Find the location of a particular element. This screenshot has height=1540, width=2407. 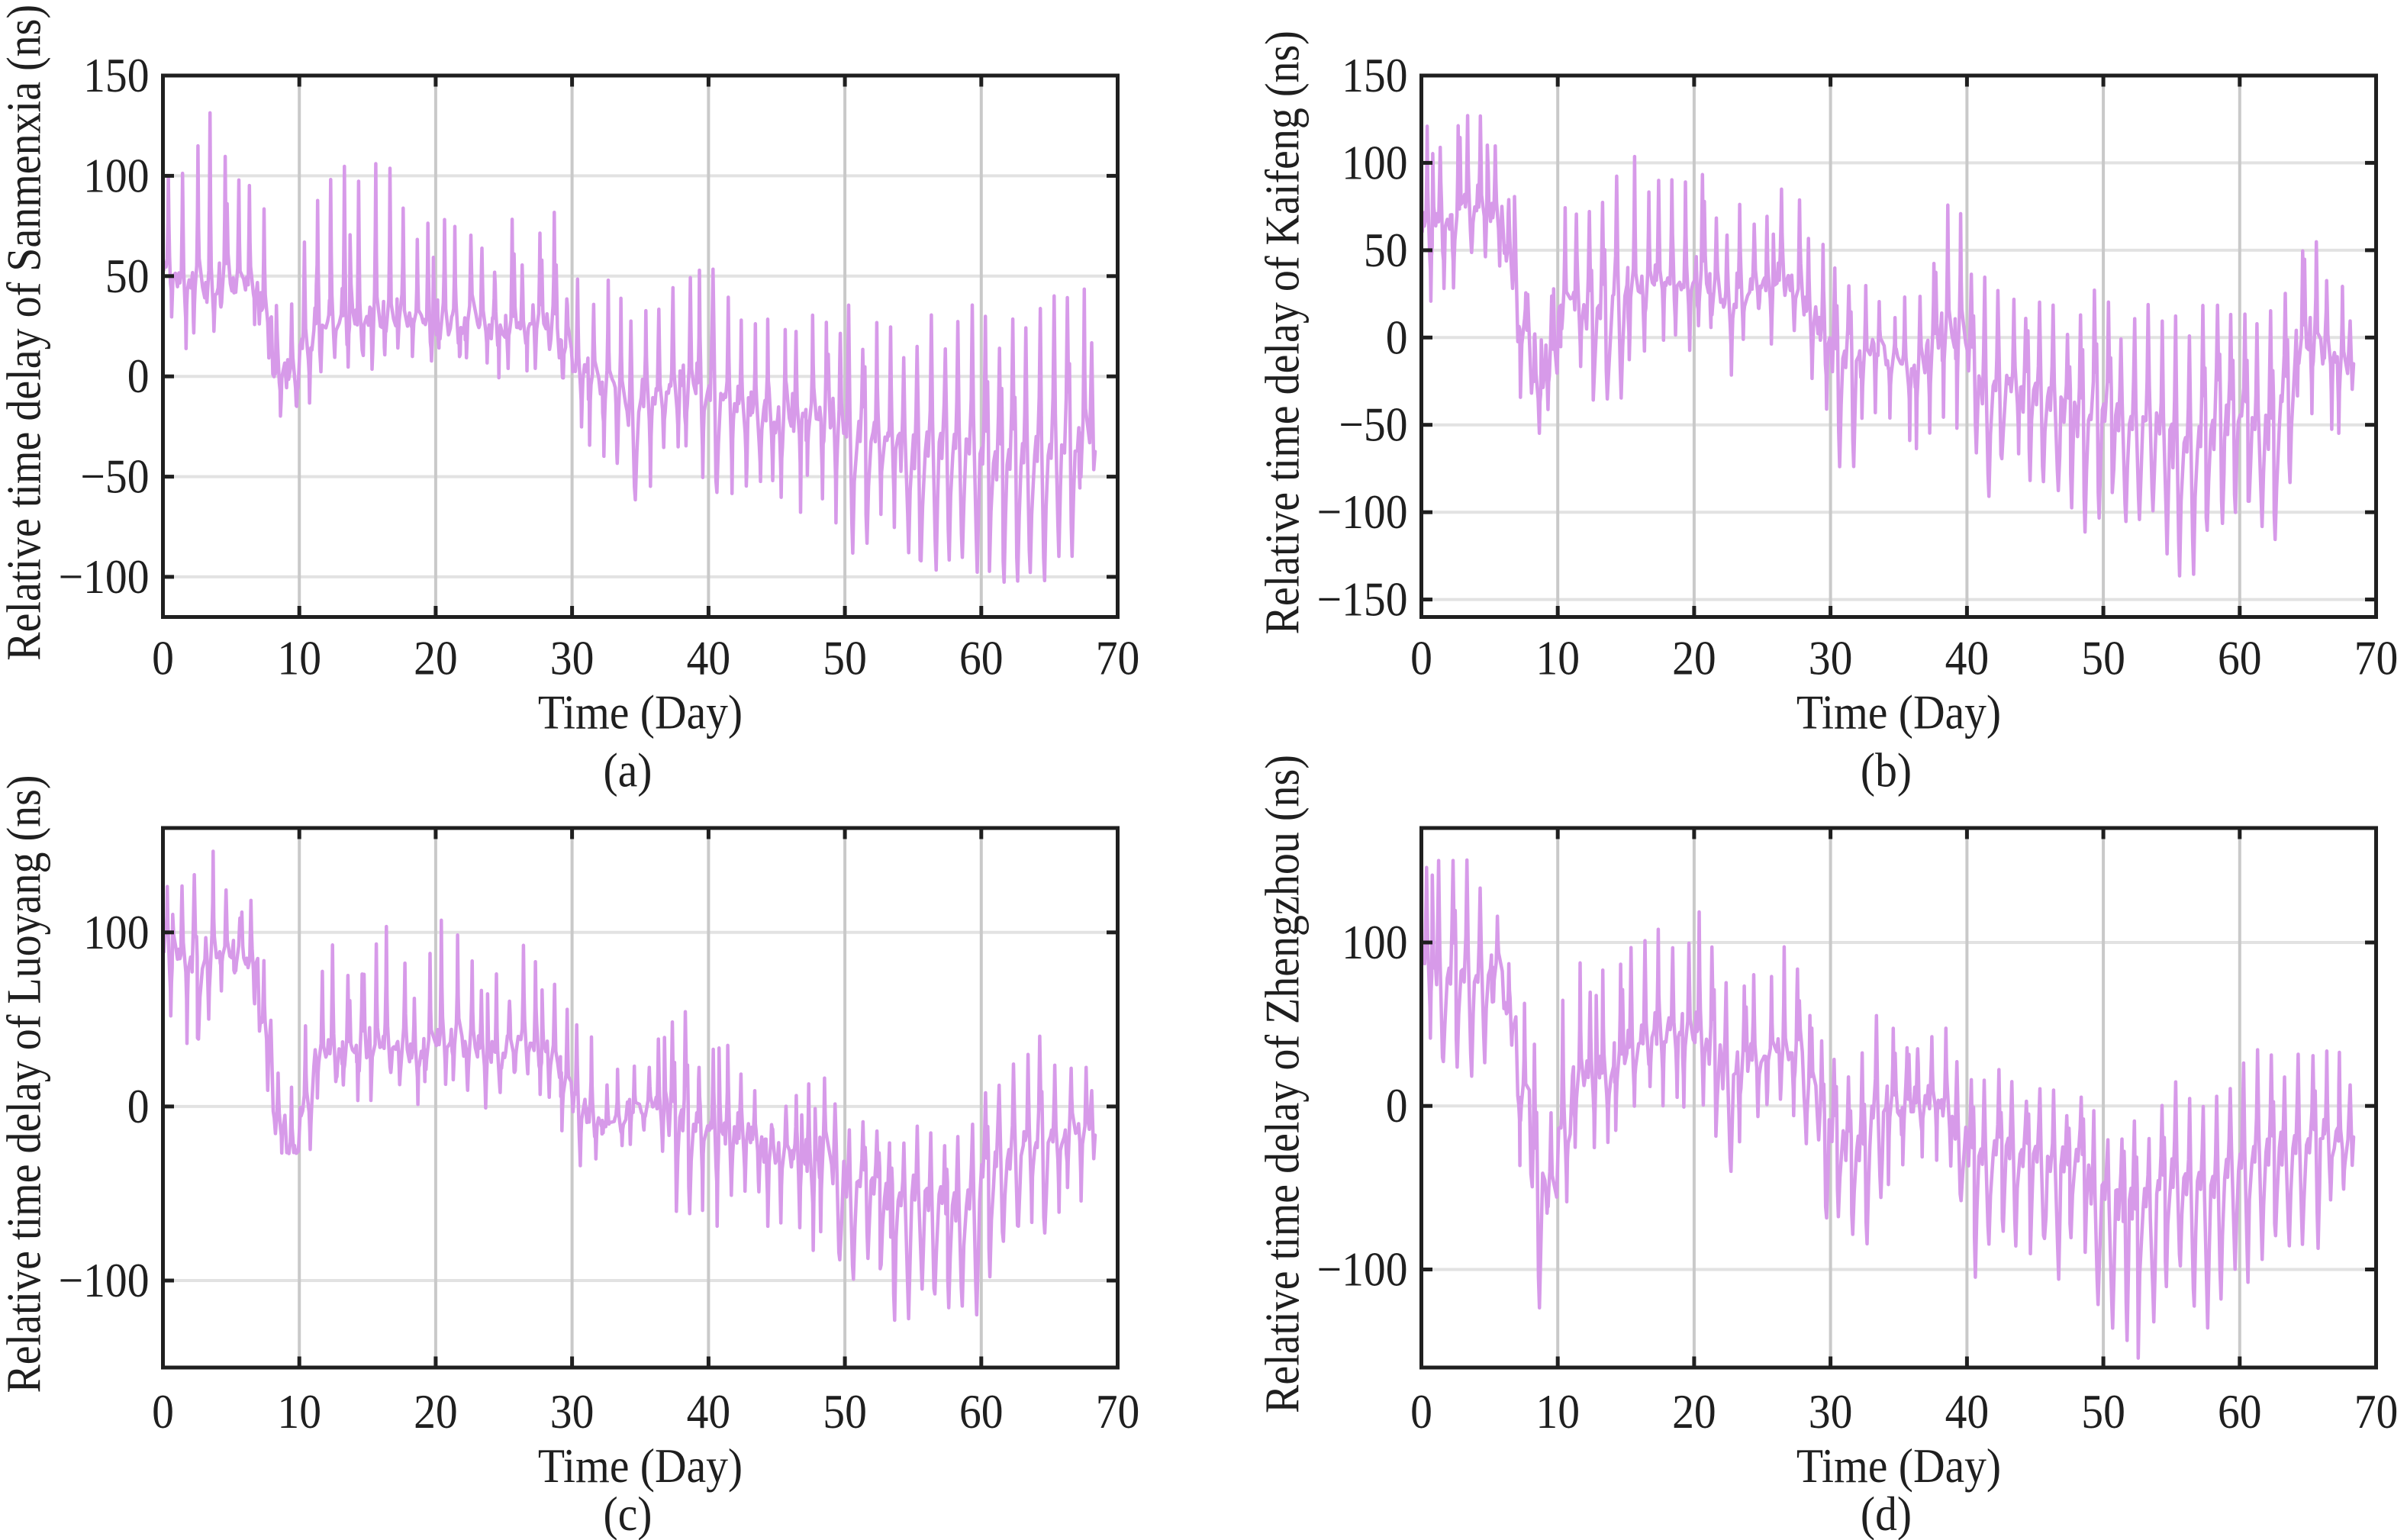

svg-text:Relative time delay of Luoyang: Relative time delay of Luoyang (ns) is located at coordinates (26, 1084).